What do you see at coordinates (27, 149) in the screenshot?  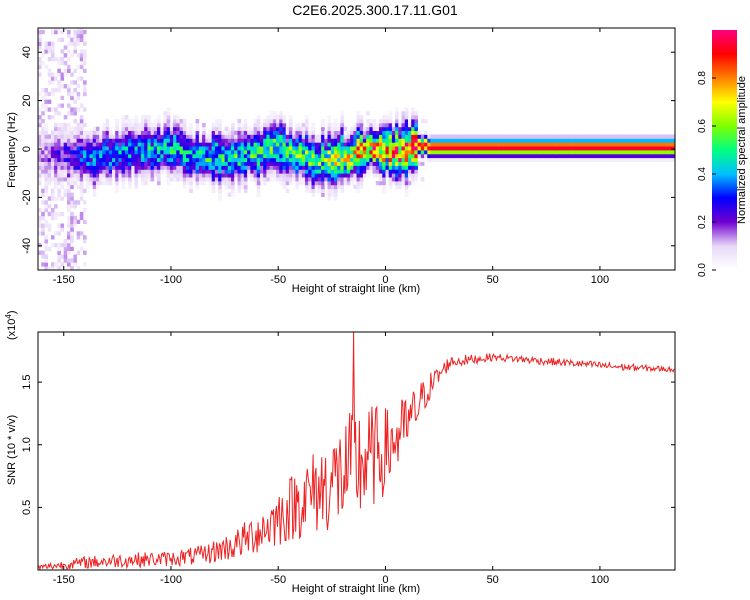 I see `spectrogram-y-tick-label: 0` at bounding box center [27, 149].